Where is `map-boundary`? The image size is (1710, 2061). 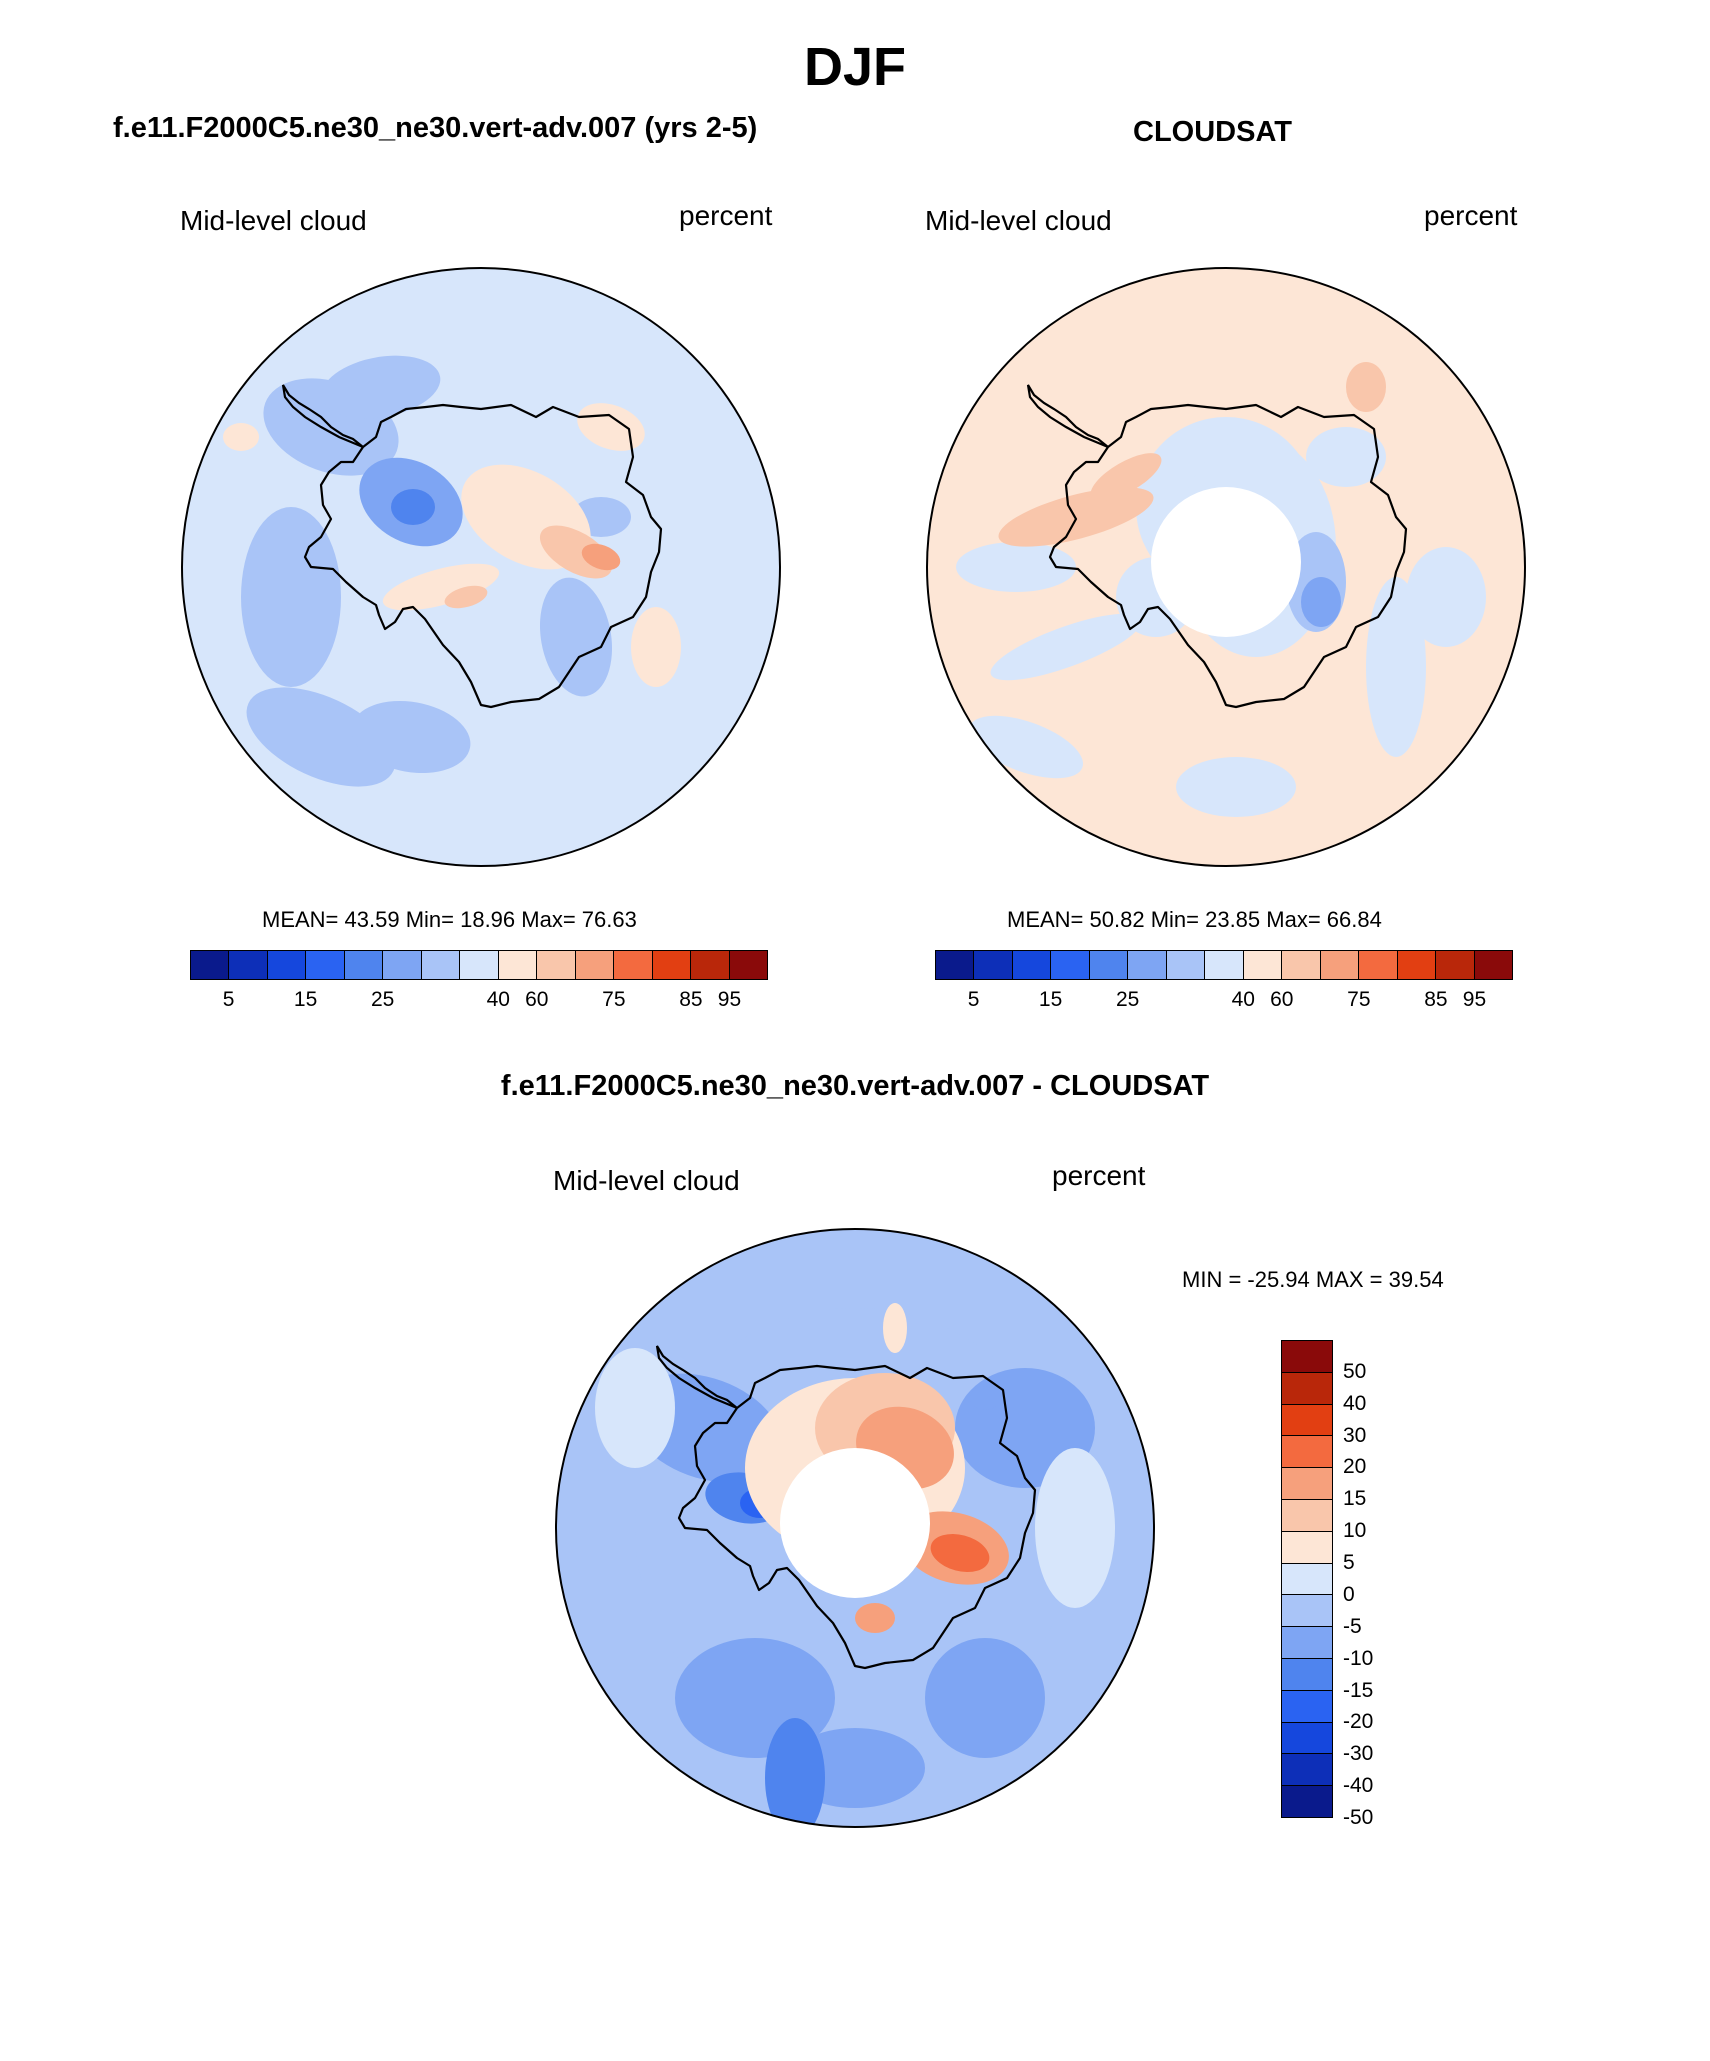 map-boundary is located at coordinates (1226, 567).